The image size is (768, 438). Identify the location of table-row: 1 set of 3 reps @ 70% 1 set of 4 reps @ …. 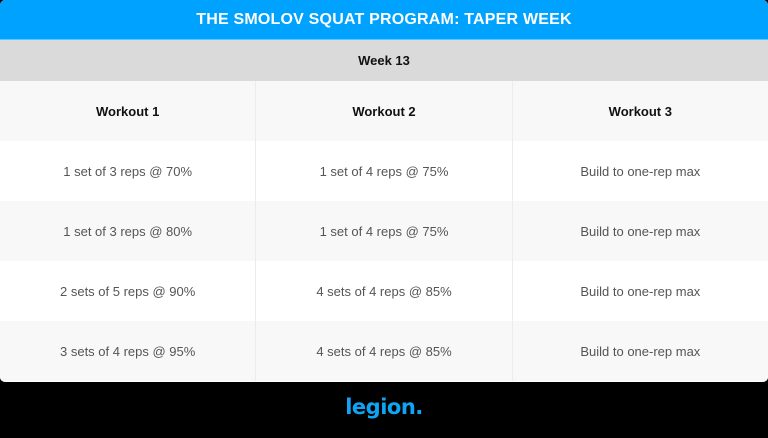
(384, 171).